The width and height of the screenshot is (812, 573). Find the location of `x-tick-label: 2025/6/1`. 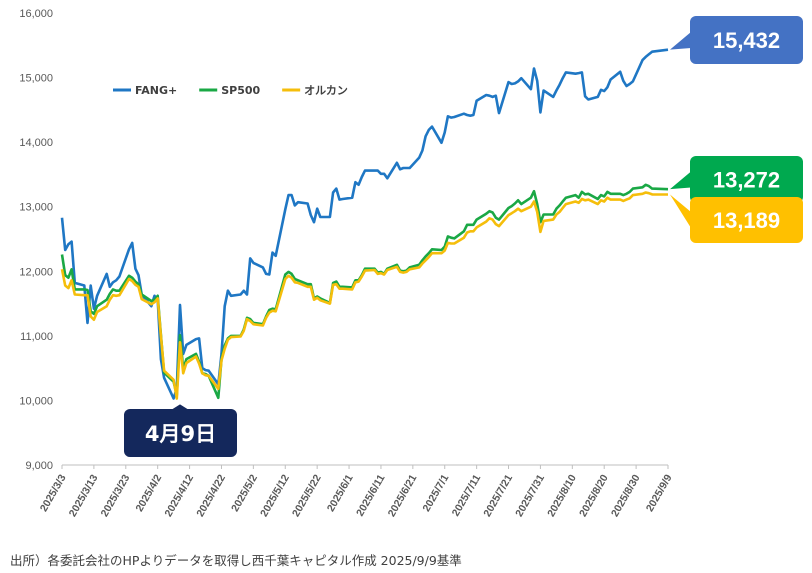

x-tick-label: 2025/6/1 is located at coordinates (340, 493).